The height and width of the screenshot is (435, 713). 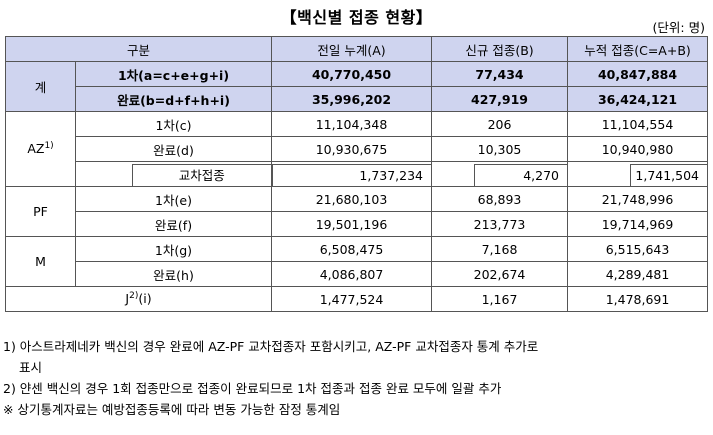 I want to click on m-complete-label: 완료(h), so click(x=173, y=274).